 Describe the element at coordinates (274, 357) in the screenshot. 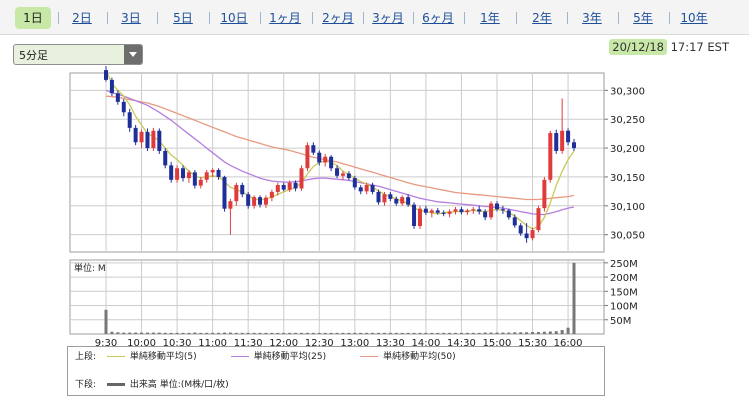

I see `legend-item: 単純移動平均(25)` at that location.